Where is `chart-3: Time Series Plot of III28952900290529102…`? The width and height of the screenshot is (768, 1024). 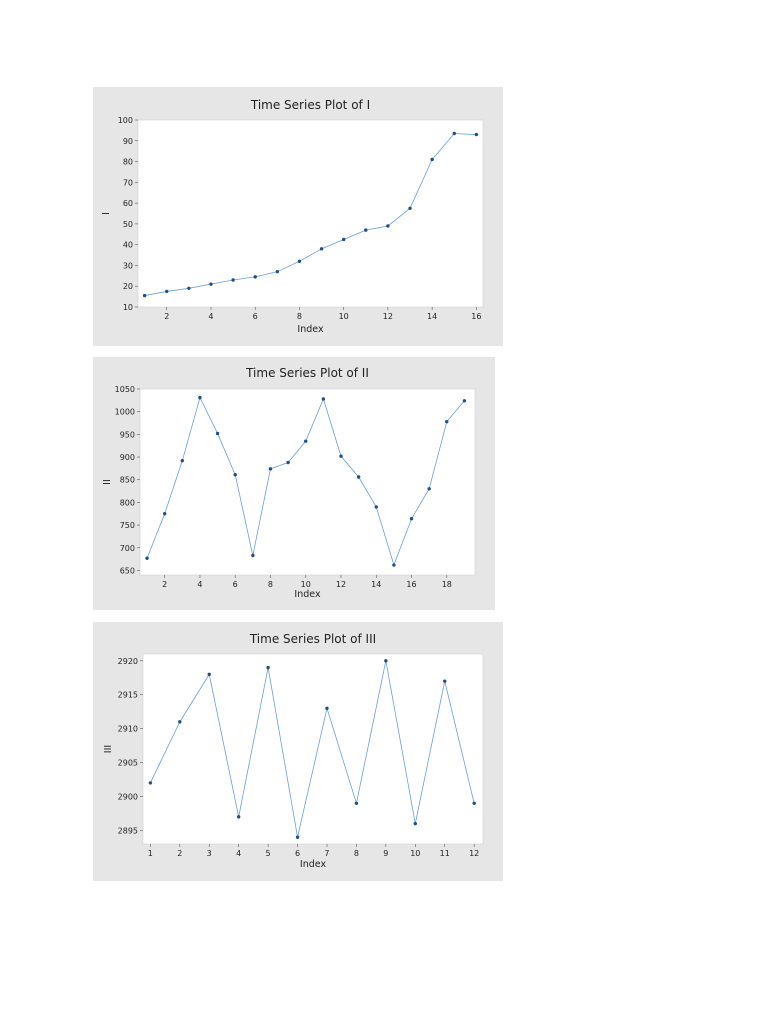 chart-3: Time Series Plot of III28952900290529102… is located at coordinates (293, 751).